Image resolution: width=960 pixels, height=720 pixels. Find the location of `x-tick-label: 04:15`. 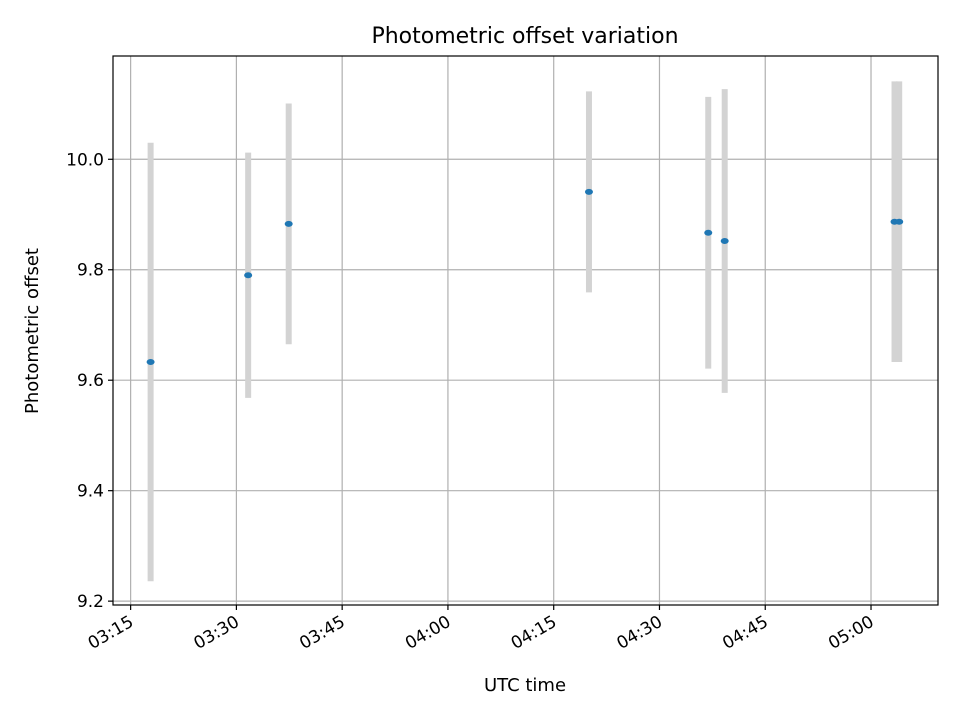

x-tick-label: 04:15 is located at coordinates (534, 633).